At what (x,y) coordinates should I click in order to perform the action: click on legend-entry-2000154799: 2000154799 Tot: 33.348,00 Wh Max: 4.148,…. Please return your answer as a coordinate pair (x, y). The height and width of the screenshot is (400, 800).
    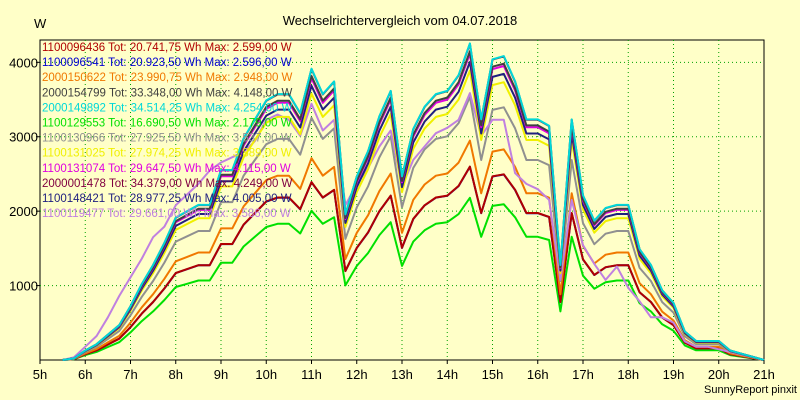
    Looking at the image, I should click on (167, 93).